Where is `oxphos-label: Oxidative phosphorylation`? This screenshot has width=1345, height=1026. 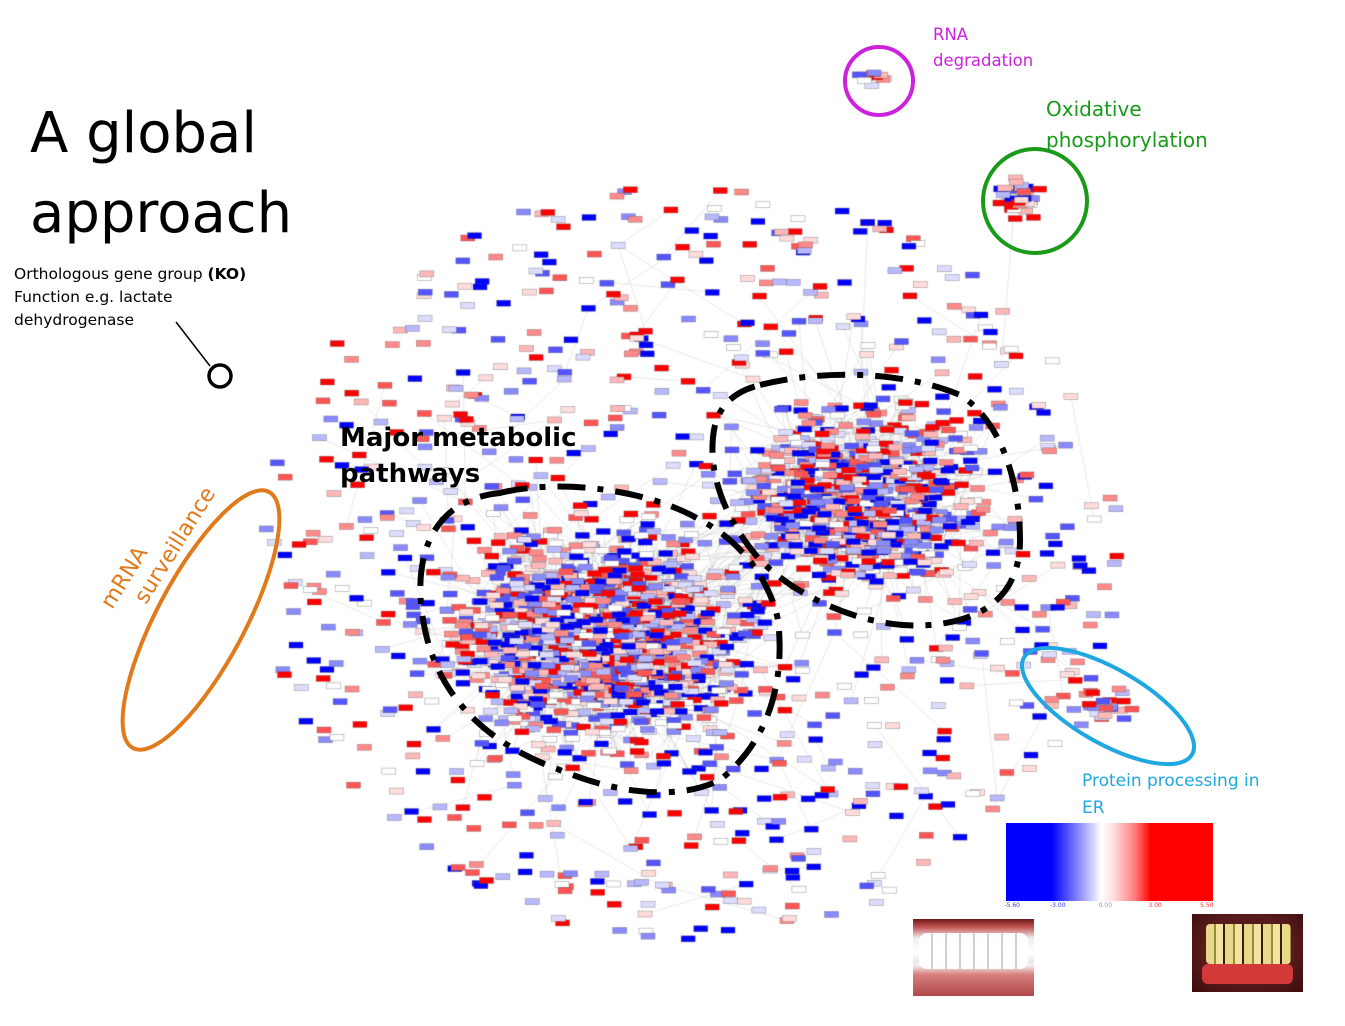
oxphos-label: Oxidative phosphorylation is located at coordinates (1127, 124).